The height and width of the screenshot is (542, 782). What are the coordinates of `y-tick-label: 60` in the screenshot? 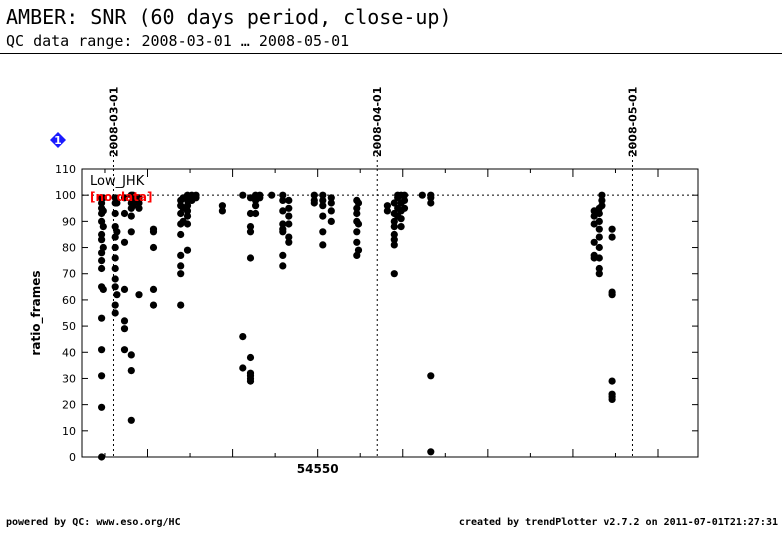 It's located at (69, 300).